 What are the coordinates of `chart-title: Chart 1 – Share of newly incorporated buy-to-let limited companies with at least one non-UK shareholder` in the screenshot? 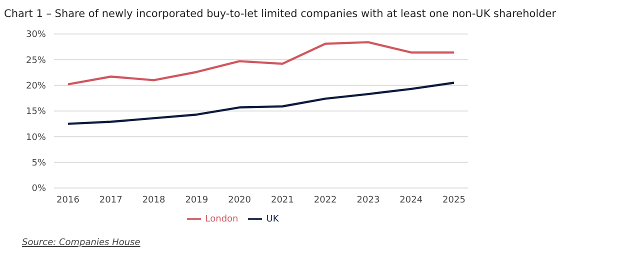 It's located at (281, 14).